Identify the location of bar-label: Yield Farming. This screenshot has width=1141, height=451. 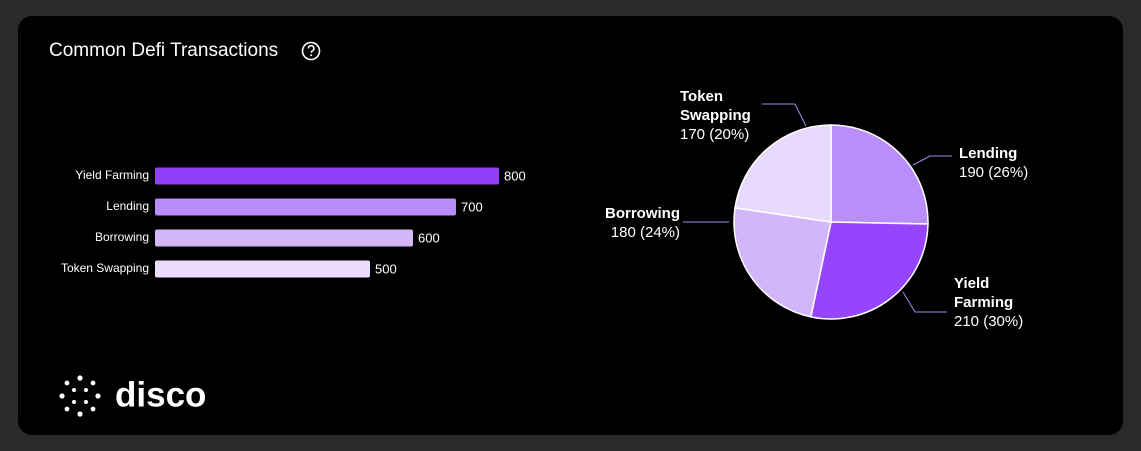
(112, 175).